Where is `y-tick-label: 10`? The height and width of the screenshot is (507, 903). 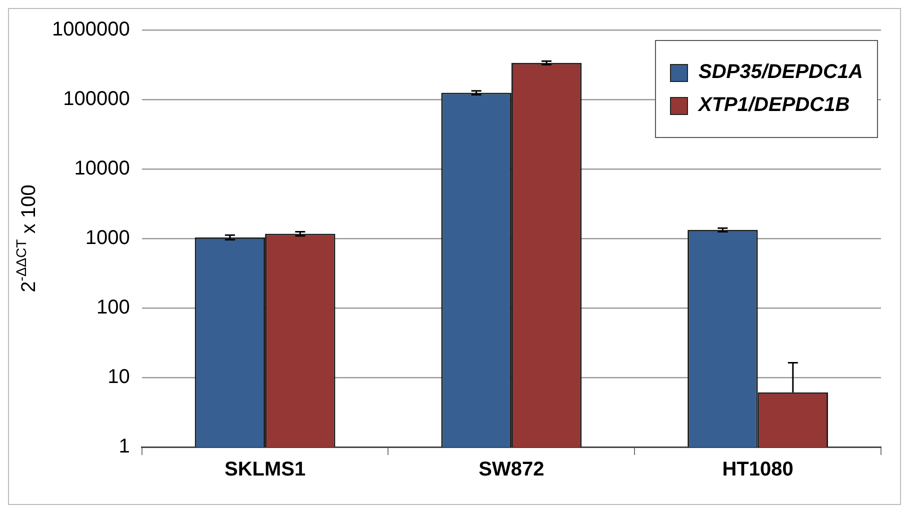 y-tick-label: 10 is located at coordinates (119, 377).